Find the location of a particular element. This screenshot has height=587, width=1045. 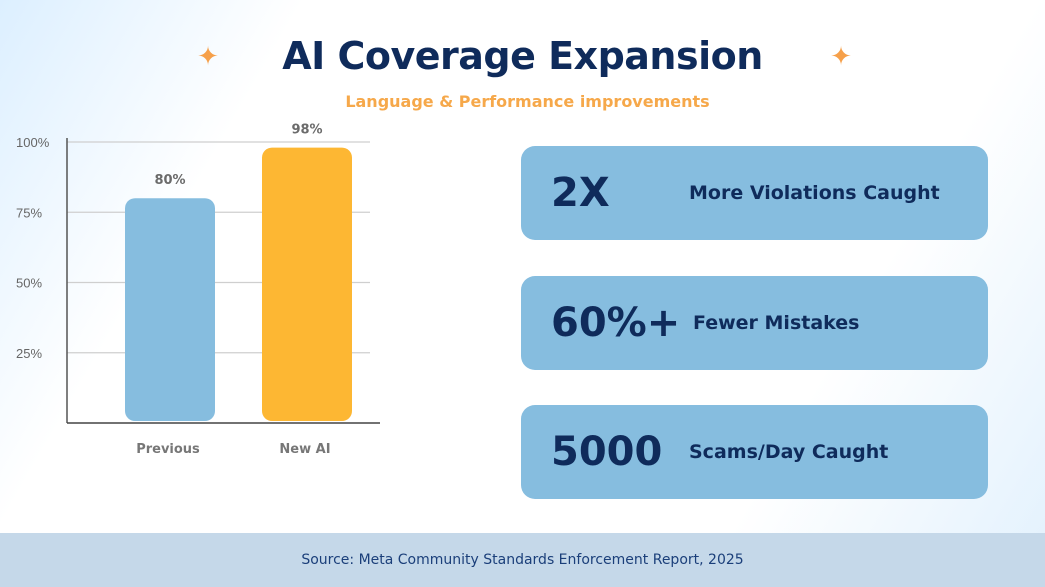

stat-label: Scams/Day Caught is located at coordinates (789, 452).